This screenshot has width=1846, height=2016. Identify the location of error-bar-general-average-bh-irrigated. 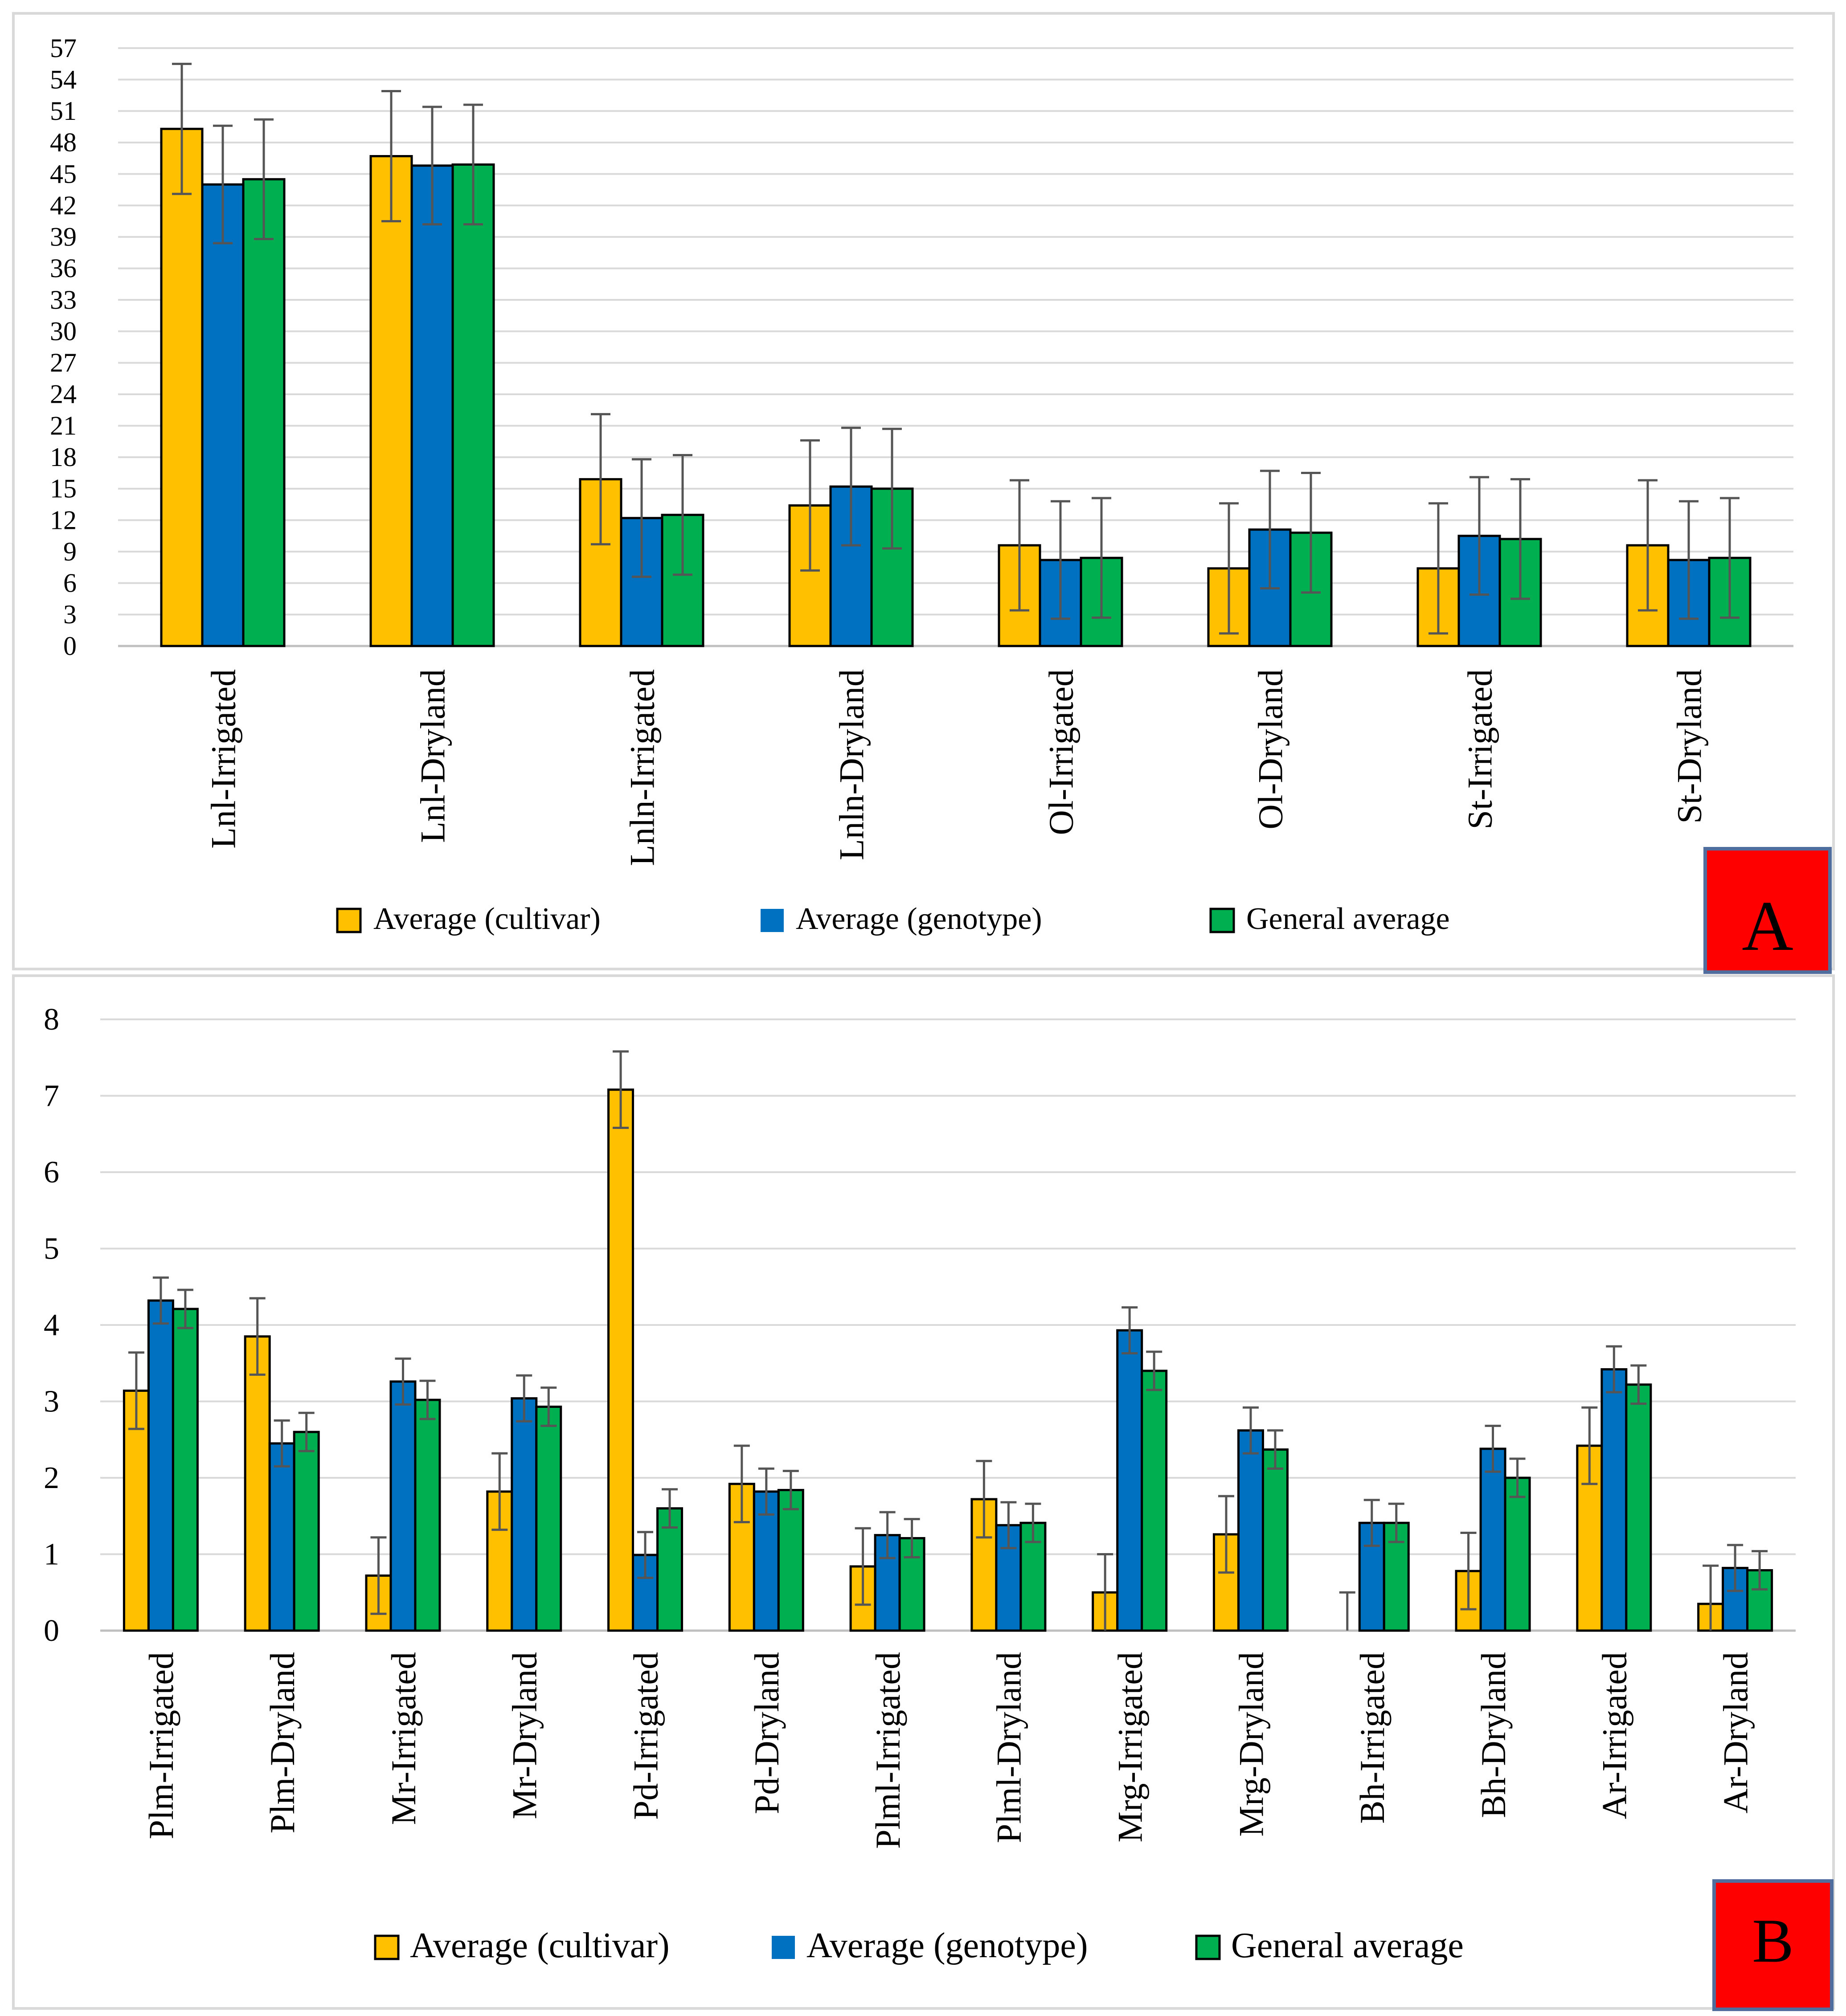
(1396, 1522).